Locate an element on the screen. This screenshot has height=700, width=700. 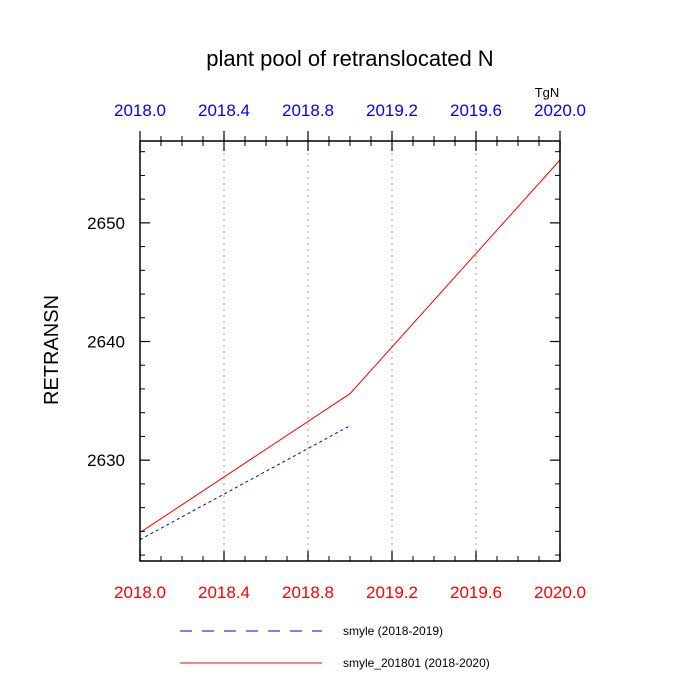
y-tick-label: 2650 is located at coordinates (106, 223).